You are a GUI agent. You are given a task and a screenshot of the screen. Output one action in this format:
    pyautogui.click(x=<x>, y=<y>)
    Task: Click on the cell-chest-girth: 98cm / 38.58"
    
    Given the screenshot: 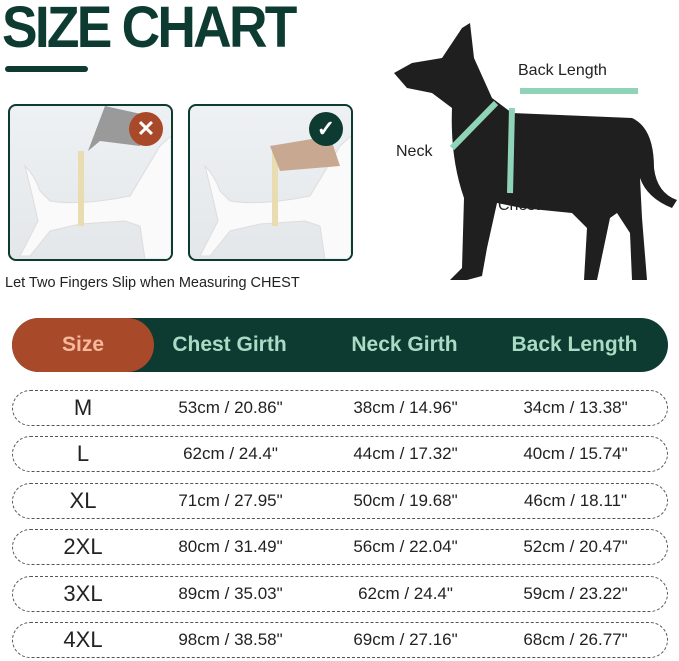 What is the action you would take?
    pyautogui.click(x=230, y=639)
    